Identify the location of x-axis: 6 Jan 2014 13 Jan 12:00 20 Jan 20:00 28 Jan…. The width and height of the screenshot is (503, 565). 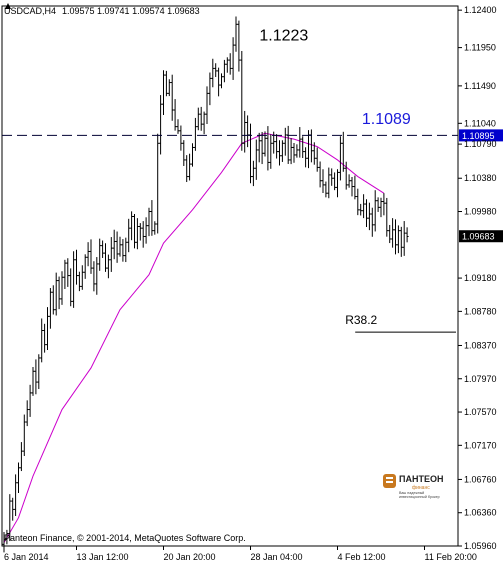
(240, 554).